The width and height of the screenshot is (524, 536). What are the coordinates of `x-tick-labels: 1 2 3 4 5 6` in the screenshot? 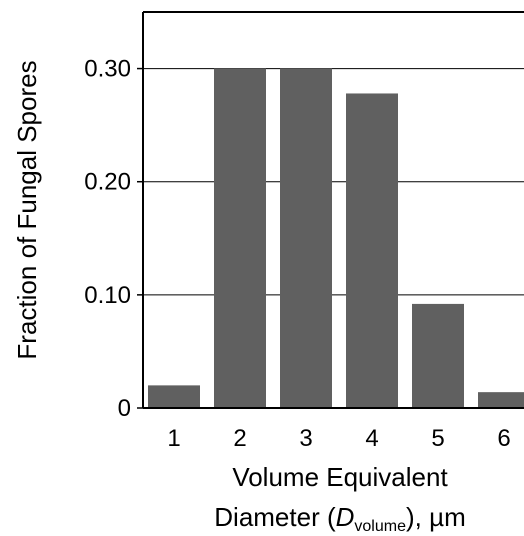 It's located at (338, 438).